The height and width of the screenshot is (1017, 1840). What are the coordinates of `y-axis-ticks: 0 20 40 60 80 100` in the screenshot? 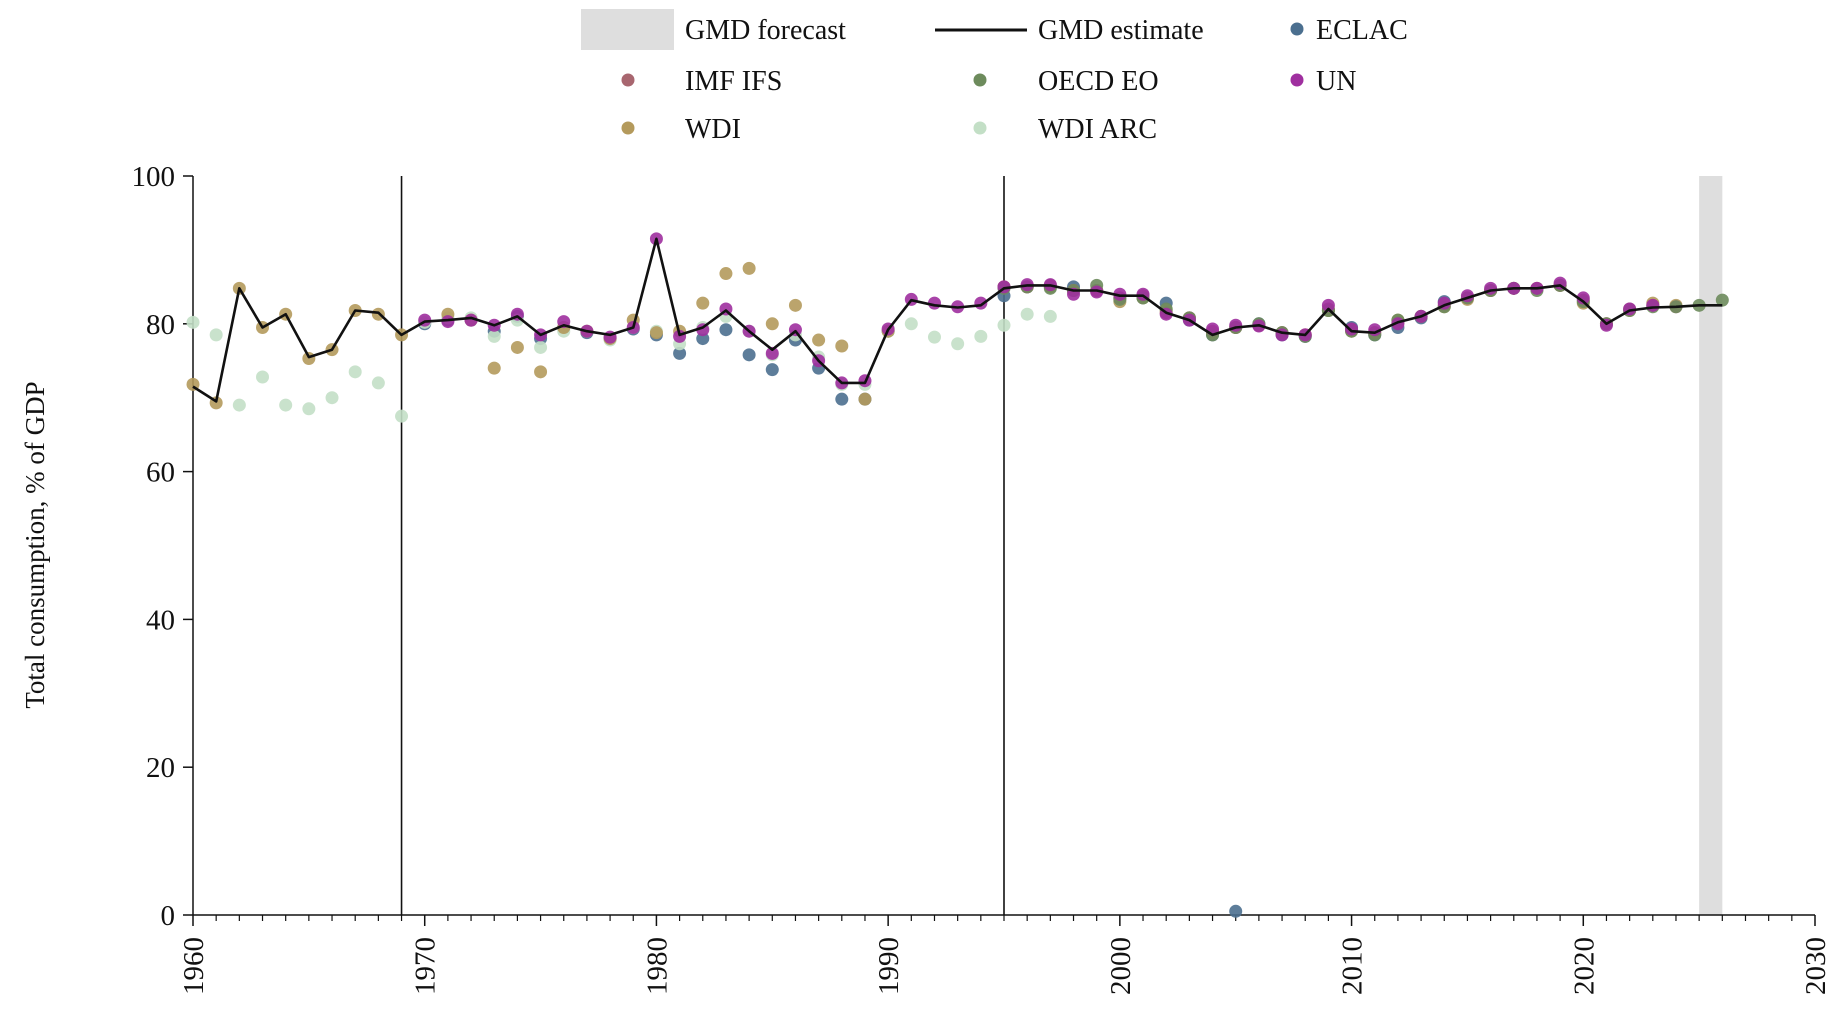 It's located at (162, 546).